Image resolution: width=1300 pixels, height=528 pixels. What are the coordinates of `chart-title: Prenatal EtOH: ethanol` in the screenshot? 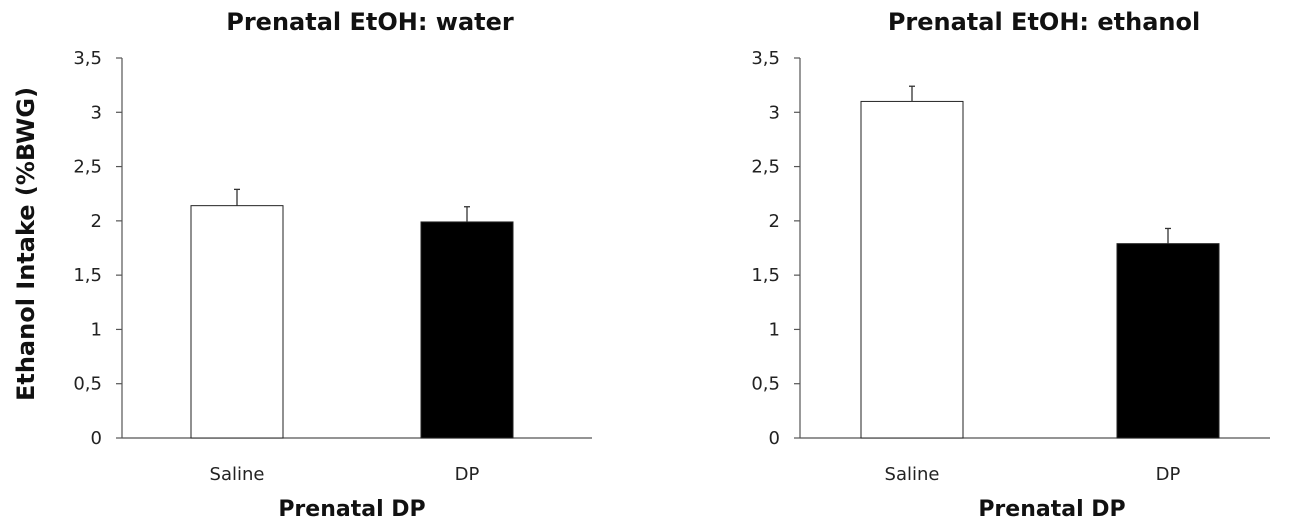 It's located at (1044, 22).